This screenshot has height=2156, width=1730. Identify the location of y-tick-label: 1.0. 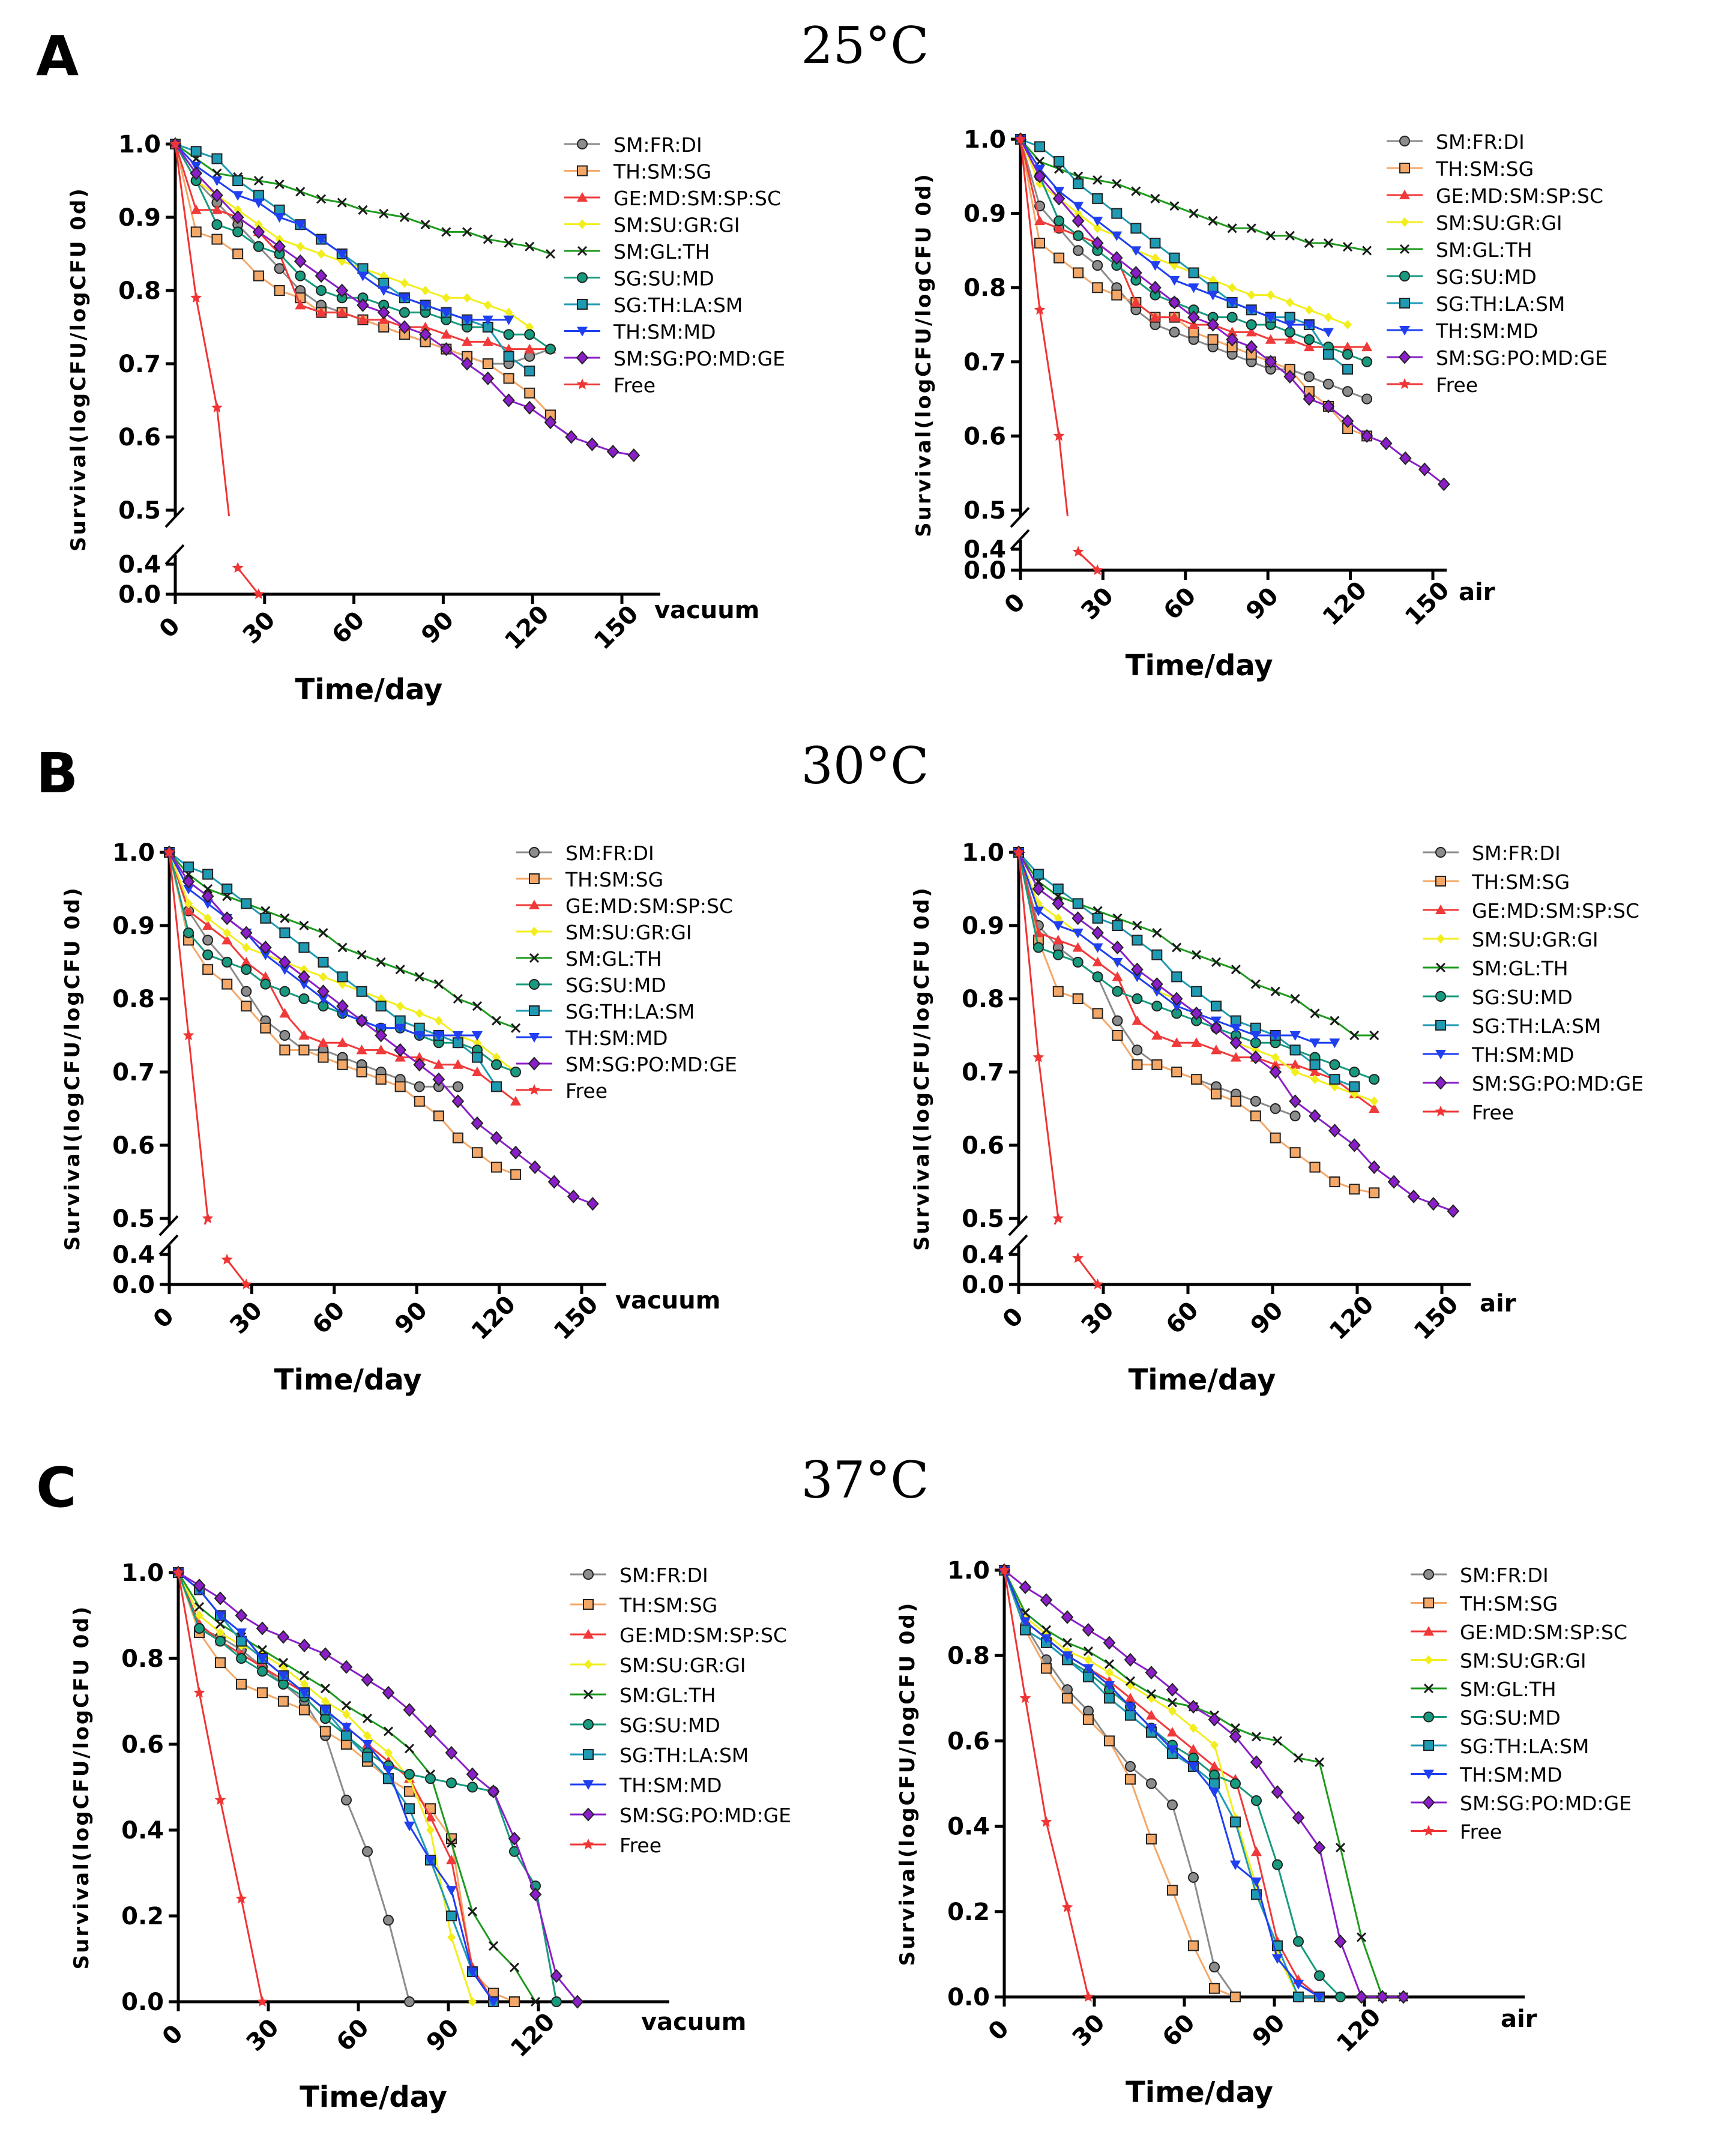
(984, 140).